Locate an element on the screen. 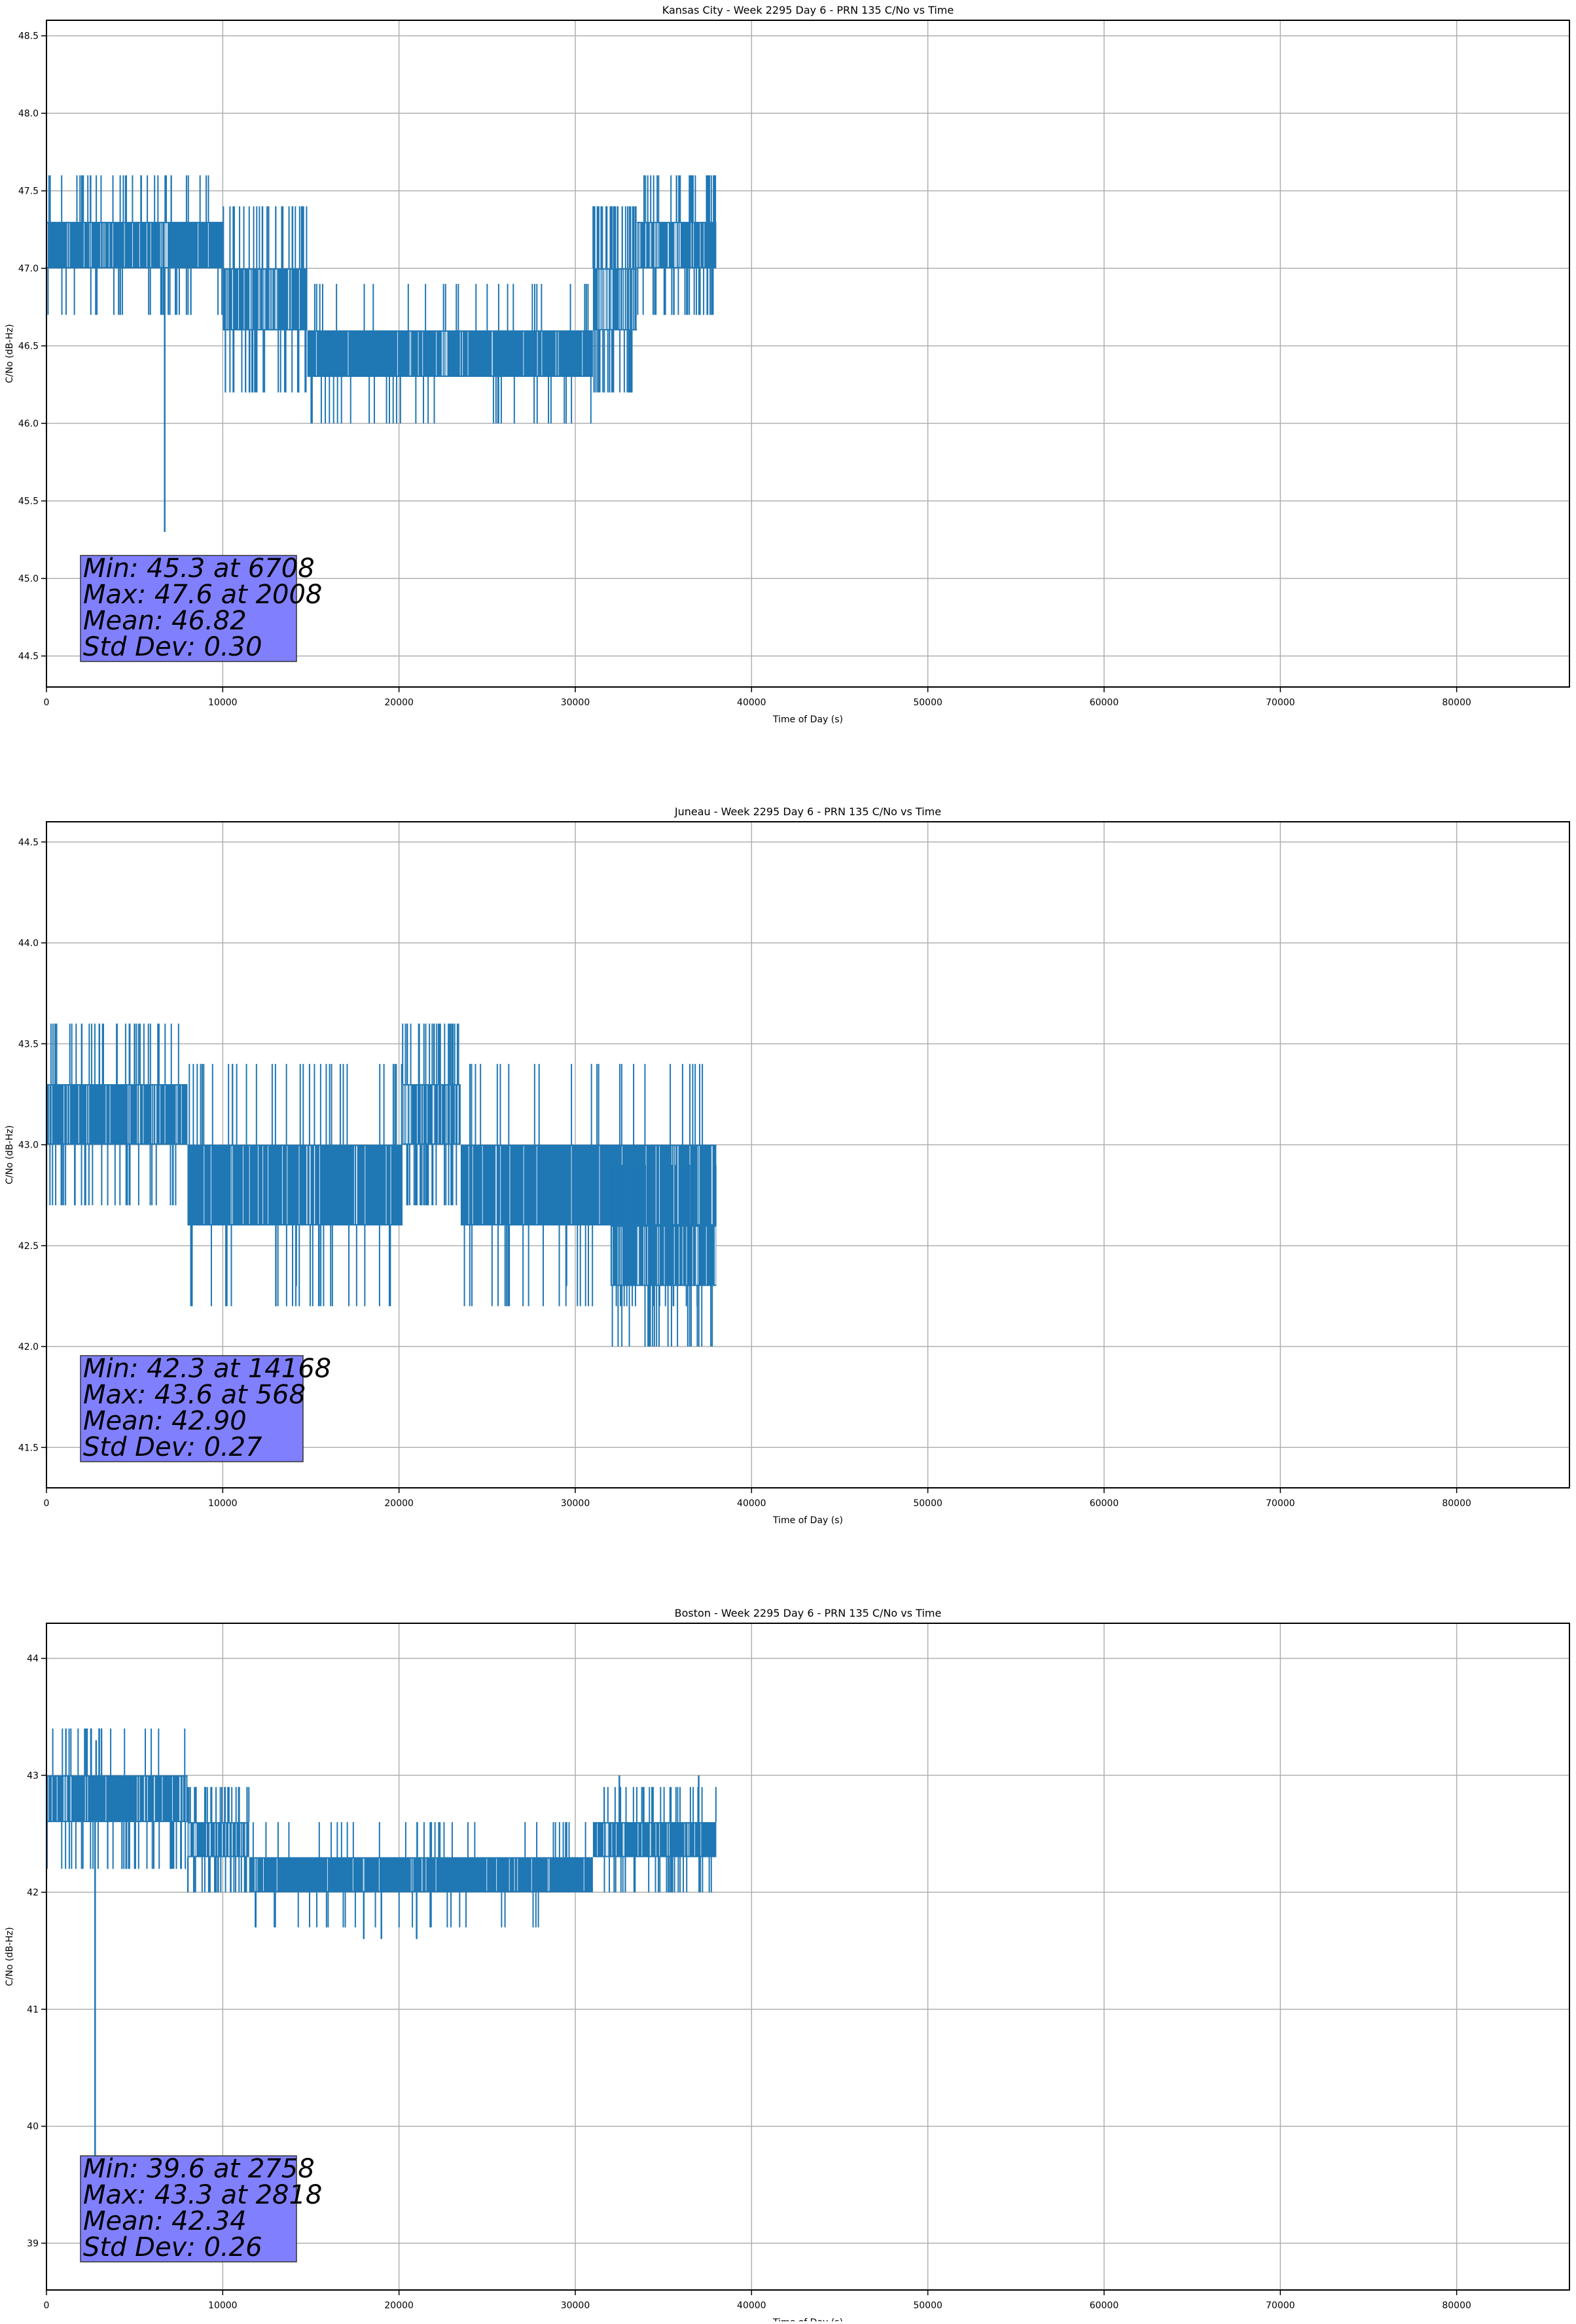 This screenshot has width=1576, height=2324. stats-min: Min: 45.3 at 6708 is located at coordinates (199, 569).